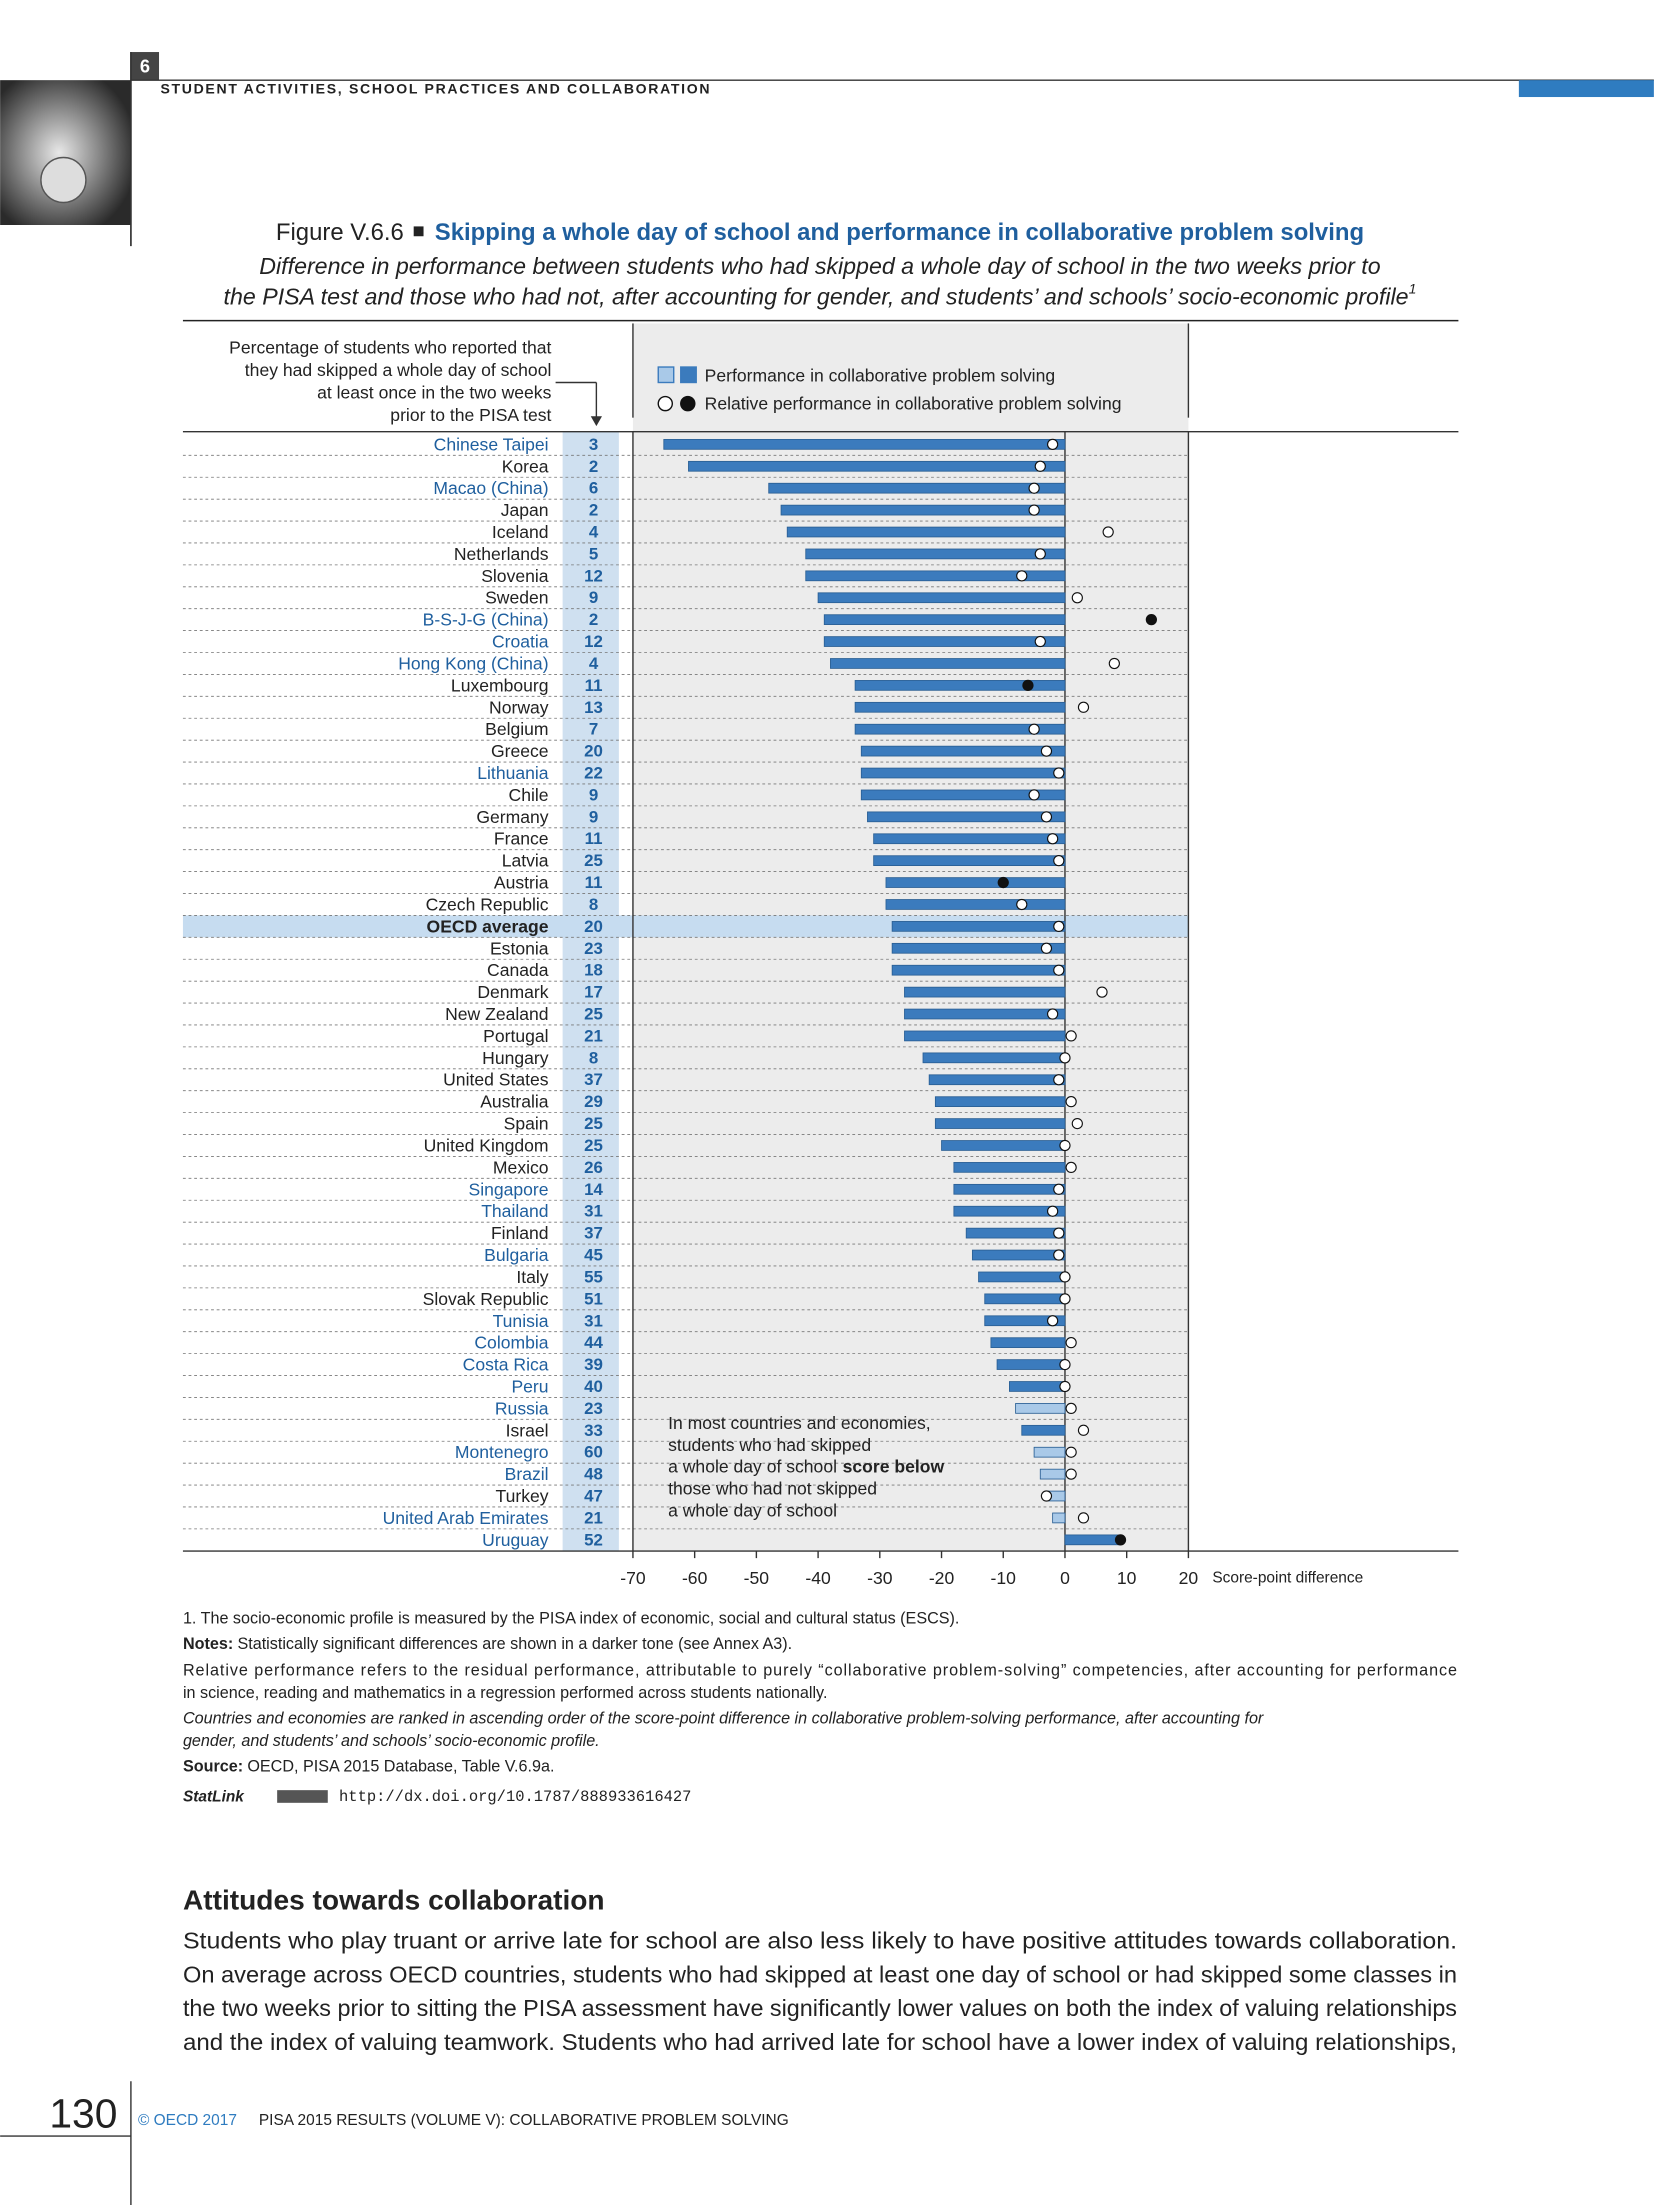  What do you see at coordinates (515, 1540) in the screenshot?
I see `category-label: Uruguay` at bounding box center [515, 1540].